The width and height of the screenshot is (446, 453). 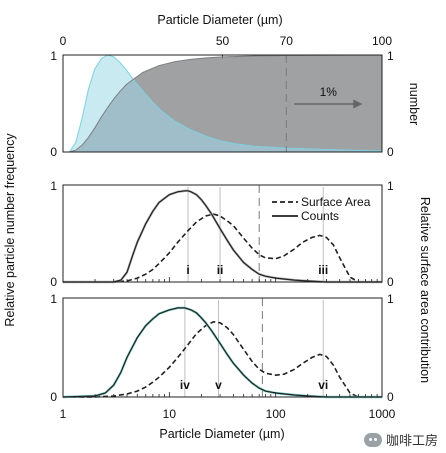 What do you see at coordinates (425, 290) in the screenshot?
I see `right-y-axis-label: Relative surface area contribution` at bounding box center [425, 290].